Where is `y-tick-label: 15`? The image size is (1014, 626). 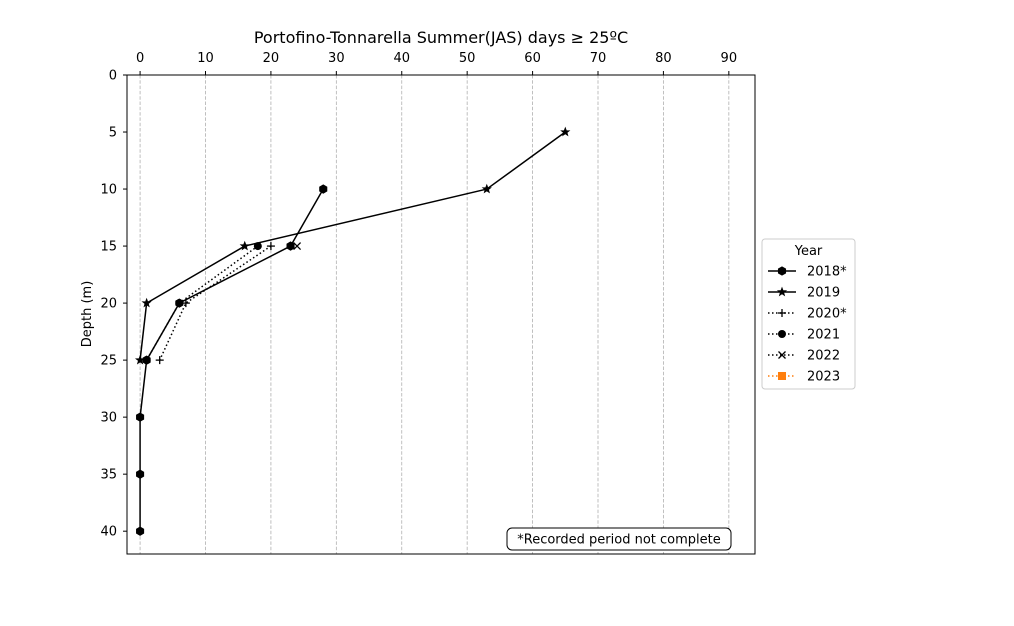
y-tick-label: 15 is located at coordinates (108, 247).